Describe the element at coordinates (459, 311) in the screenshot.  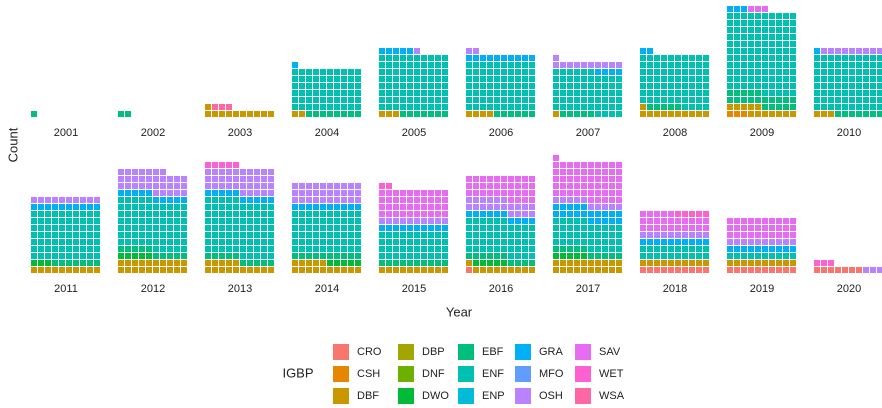
I see `x-axis-label: Year` at that location.